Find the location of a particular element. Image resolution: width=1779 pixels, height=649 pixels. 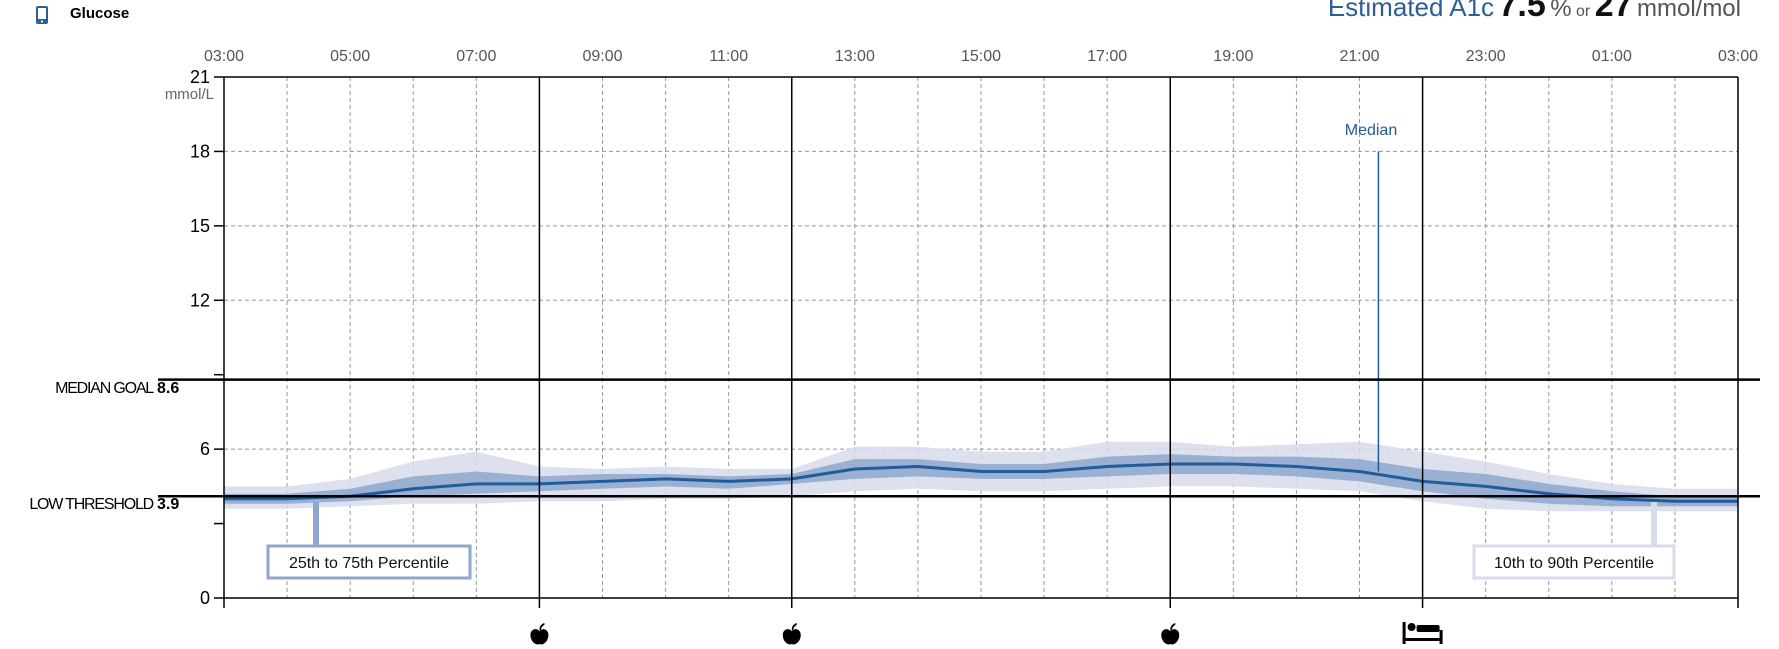

median-goal-label: MEDIAN GOAL is located at coordinates (104, 388).